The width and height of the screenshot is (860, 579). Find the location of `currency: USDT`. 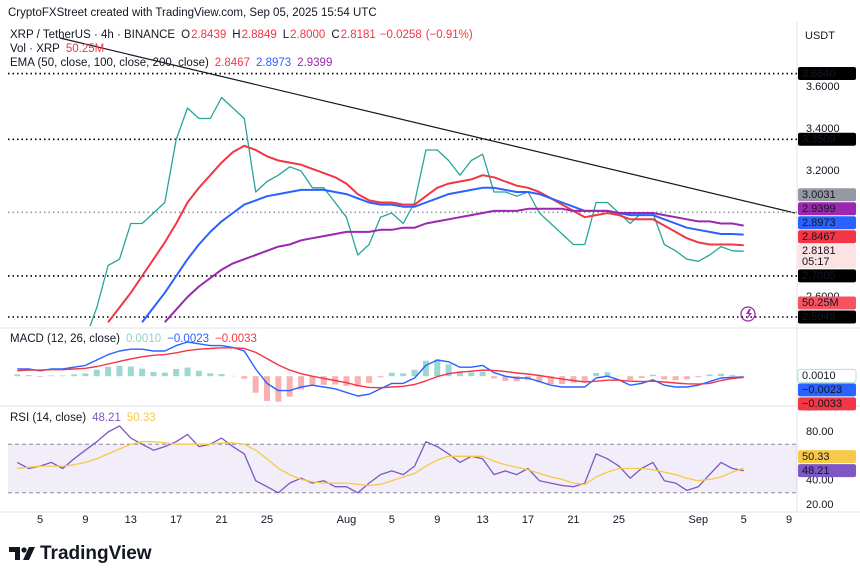

currency: USDT is located at coordinates (820, 36).